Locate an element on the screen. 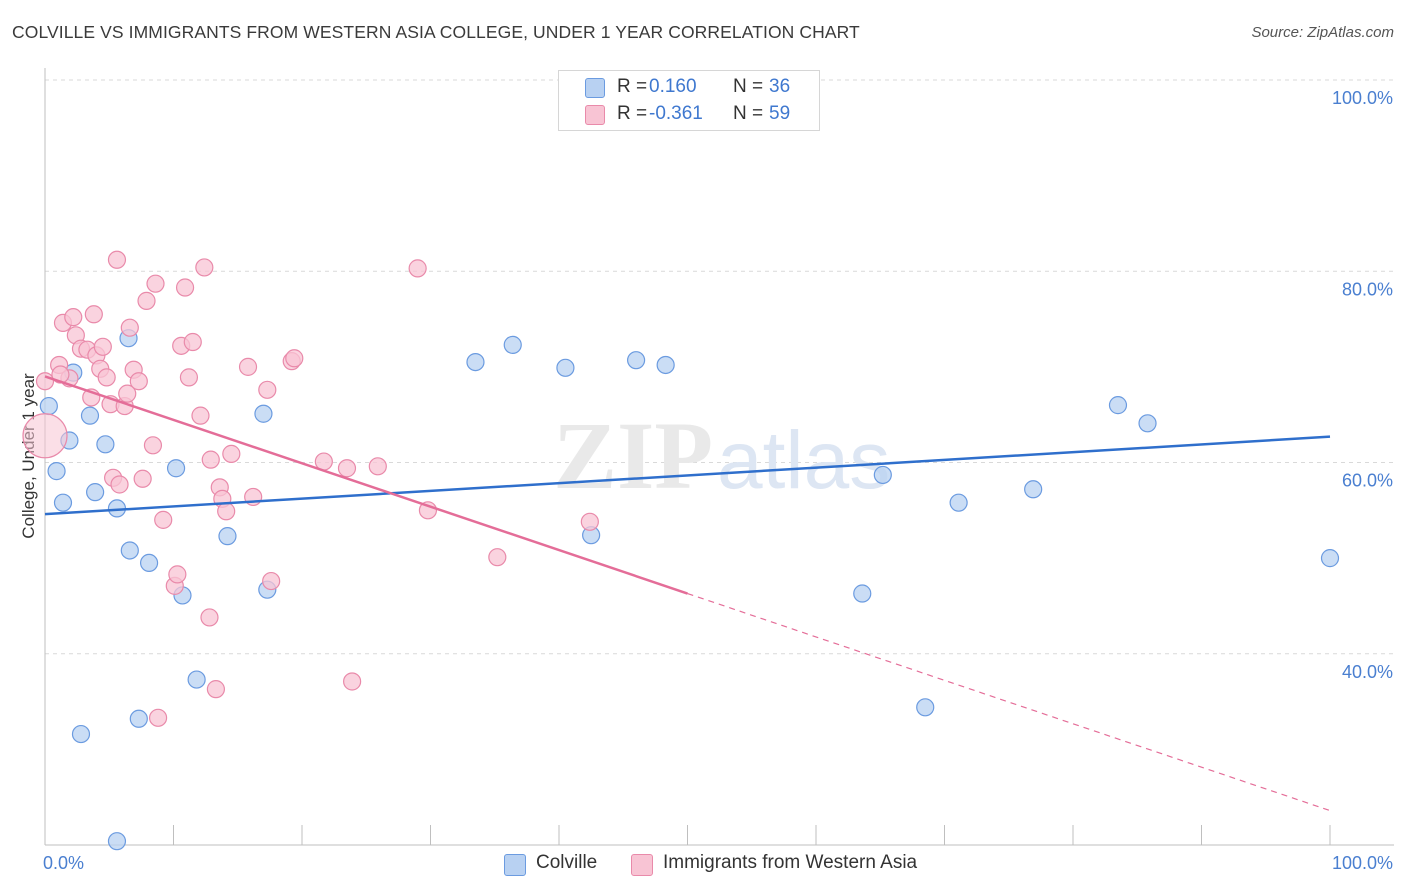  watermark: ZIP atlas is located at coordinates (721, 455).